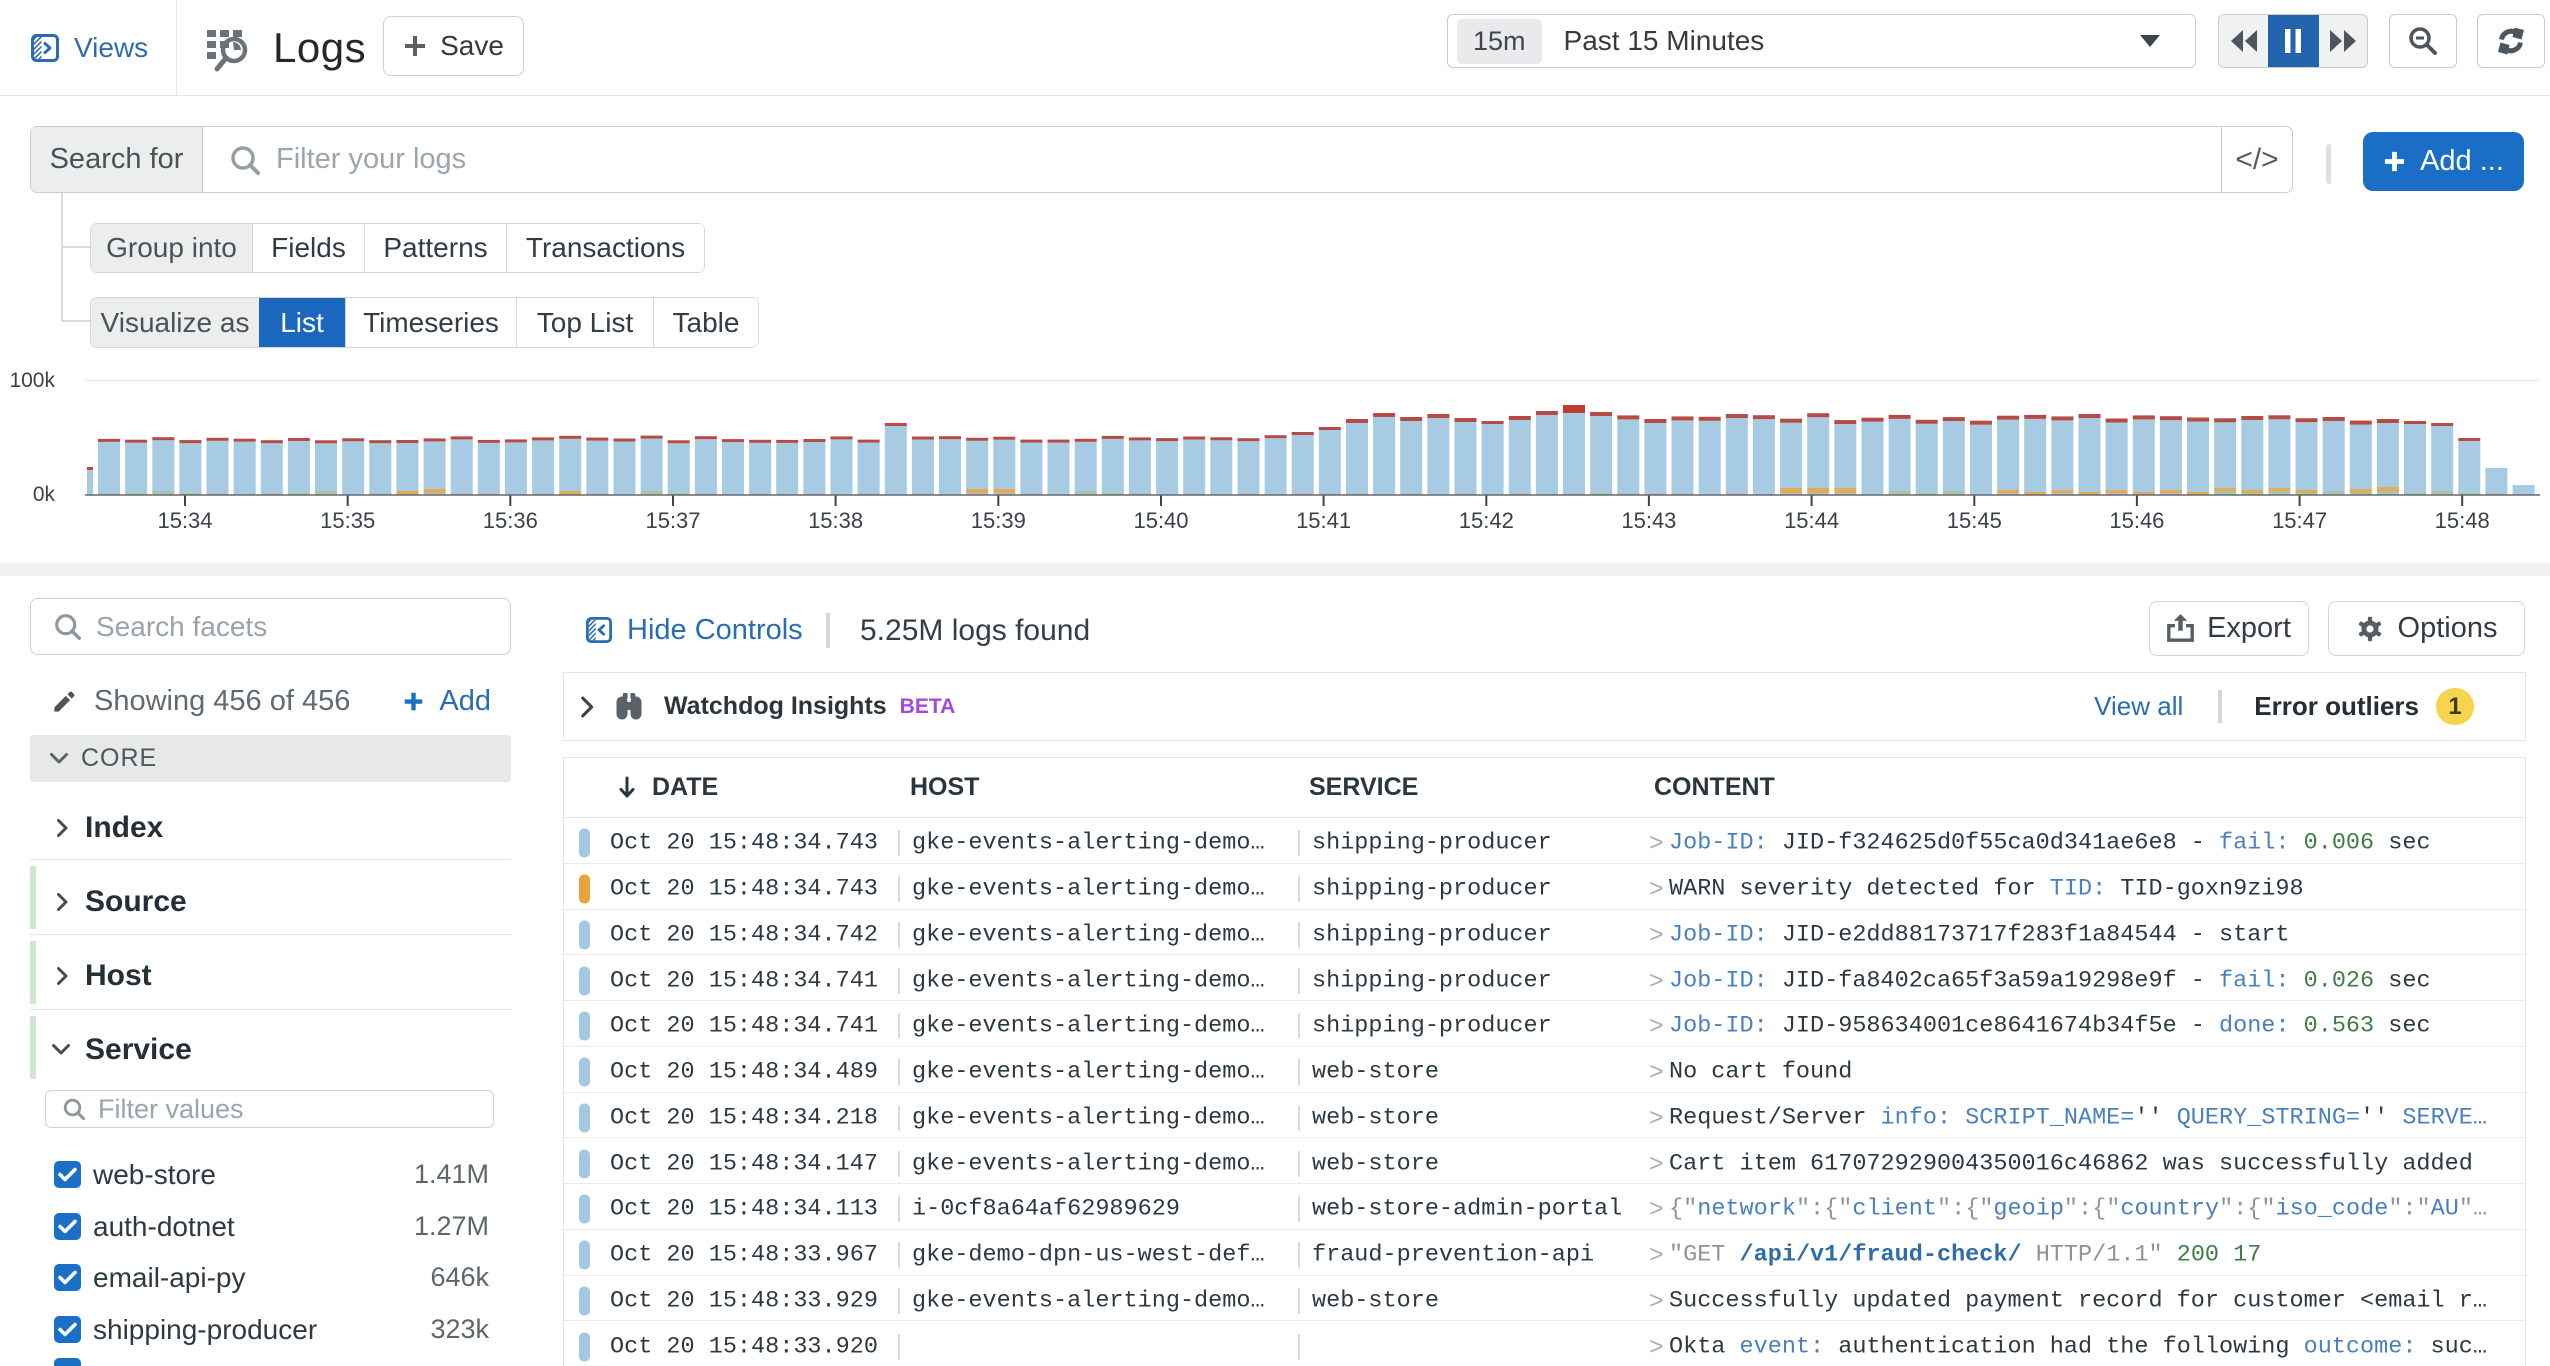 The width and height of the screenshot is (2550, 1366). What do you see at coordinates (1486, 520) in the screenshot?
I see `svg-text: 15:42` at bounding box center [1486, 520].